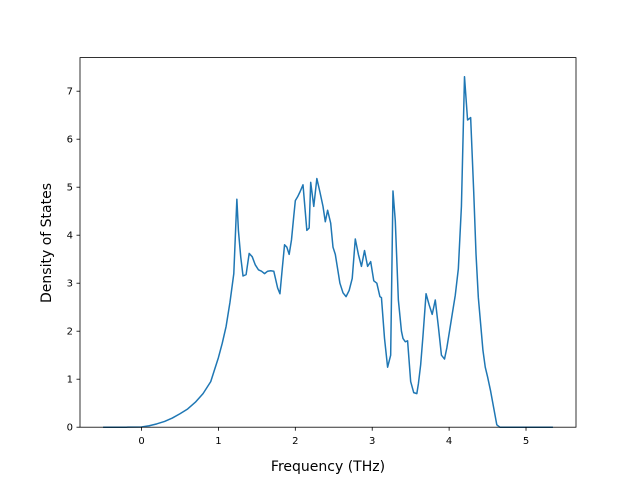 This screenshot has width=640, height=480. Describe the element at coordinates (141, 441) in the screenshot. I see `x-tick-label: 0` at that location.